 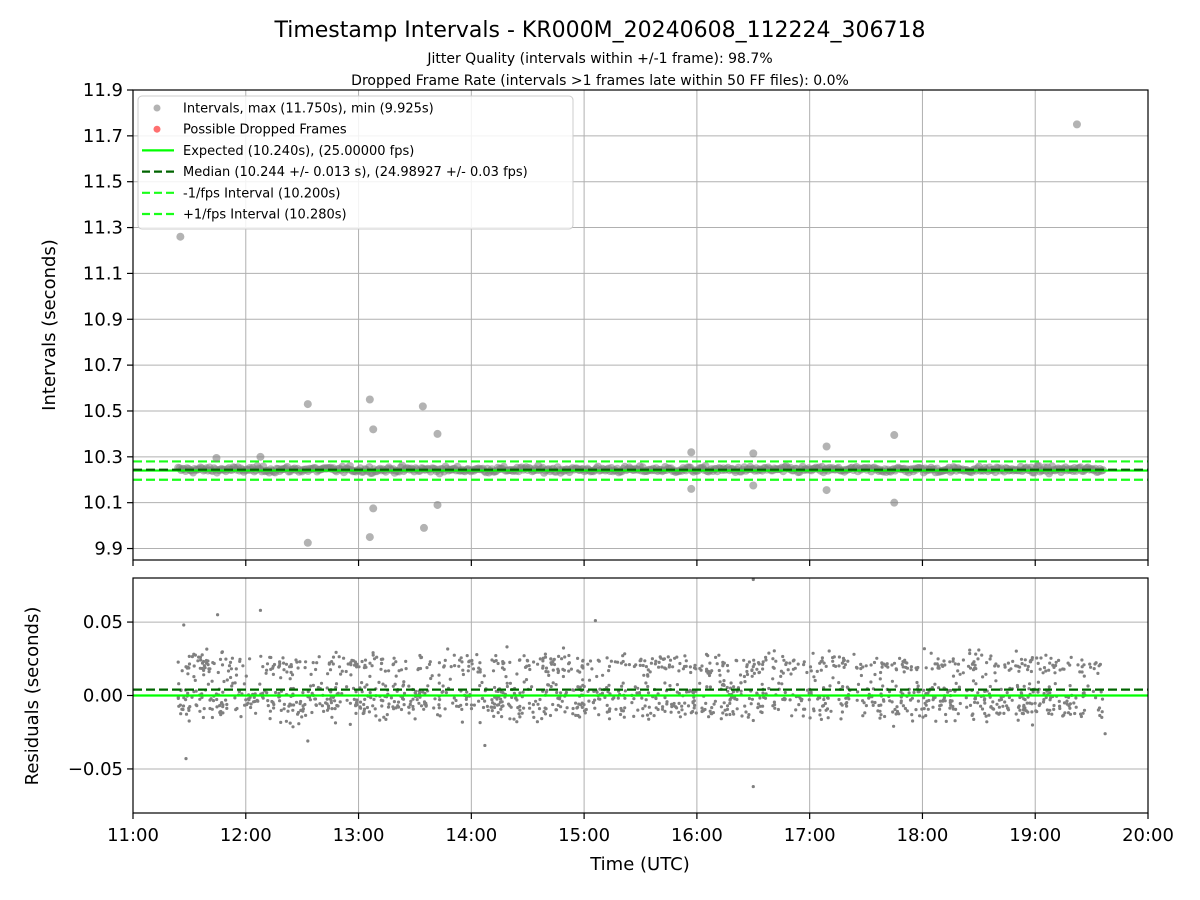 What do you see at coordinates (584, 835) in the screenshot?
I see `x-tick-label: 15:00` at bounding box center [584, 835].